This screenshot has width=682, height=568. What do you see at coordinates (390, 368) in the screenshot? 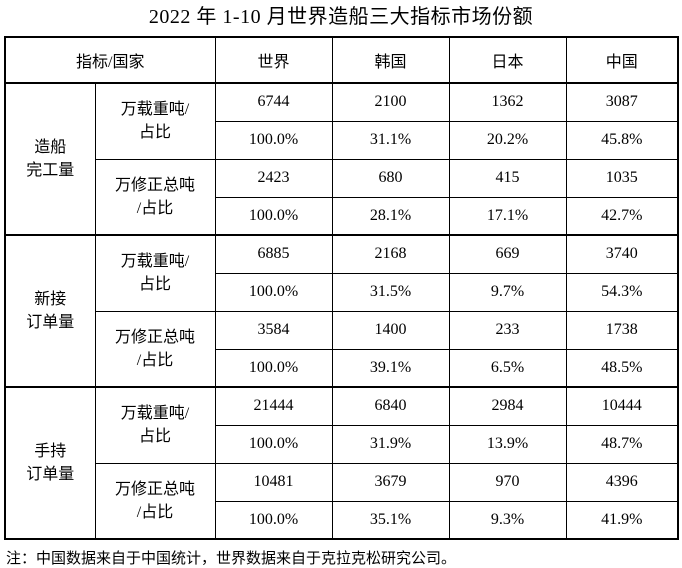
I see `share-cell: 39.1%` at bounding box center [390, 368].